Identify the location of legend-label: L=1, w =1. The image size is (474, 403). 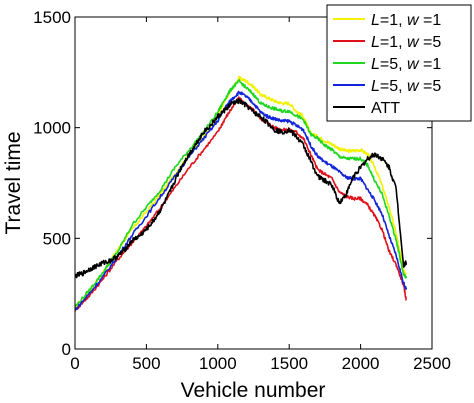
(406, 20).